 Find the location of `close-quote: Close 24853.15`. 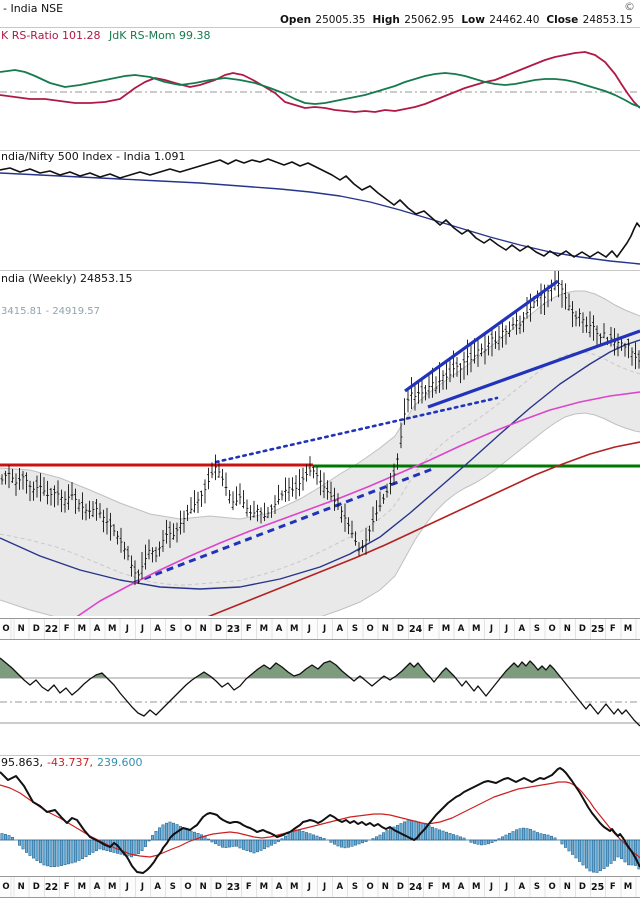

close-quote: Close 24853.15 is located at coordinates (589, 20).